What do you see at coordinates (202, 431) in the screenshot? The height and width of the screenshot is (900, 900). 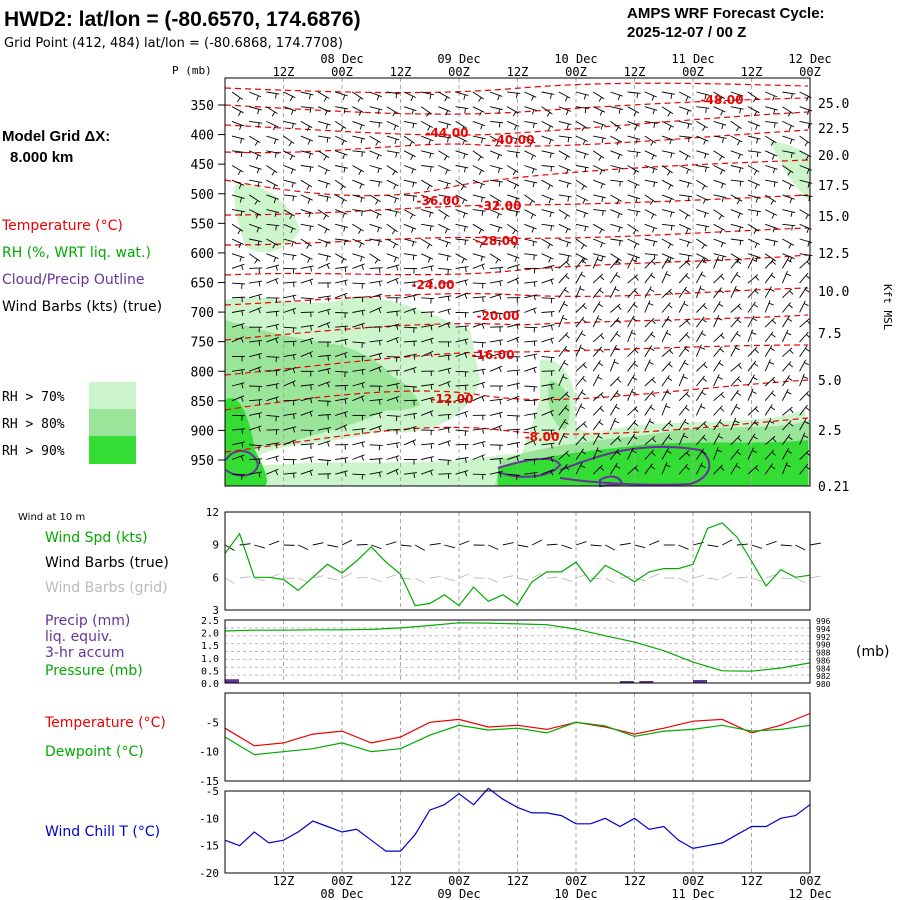 I see `pressure-tick-label: 900` at bounding box center [202, 431].